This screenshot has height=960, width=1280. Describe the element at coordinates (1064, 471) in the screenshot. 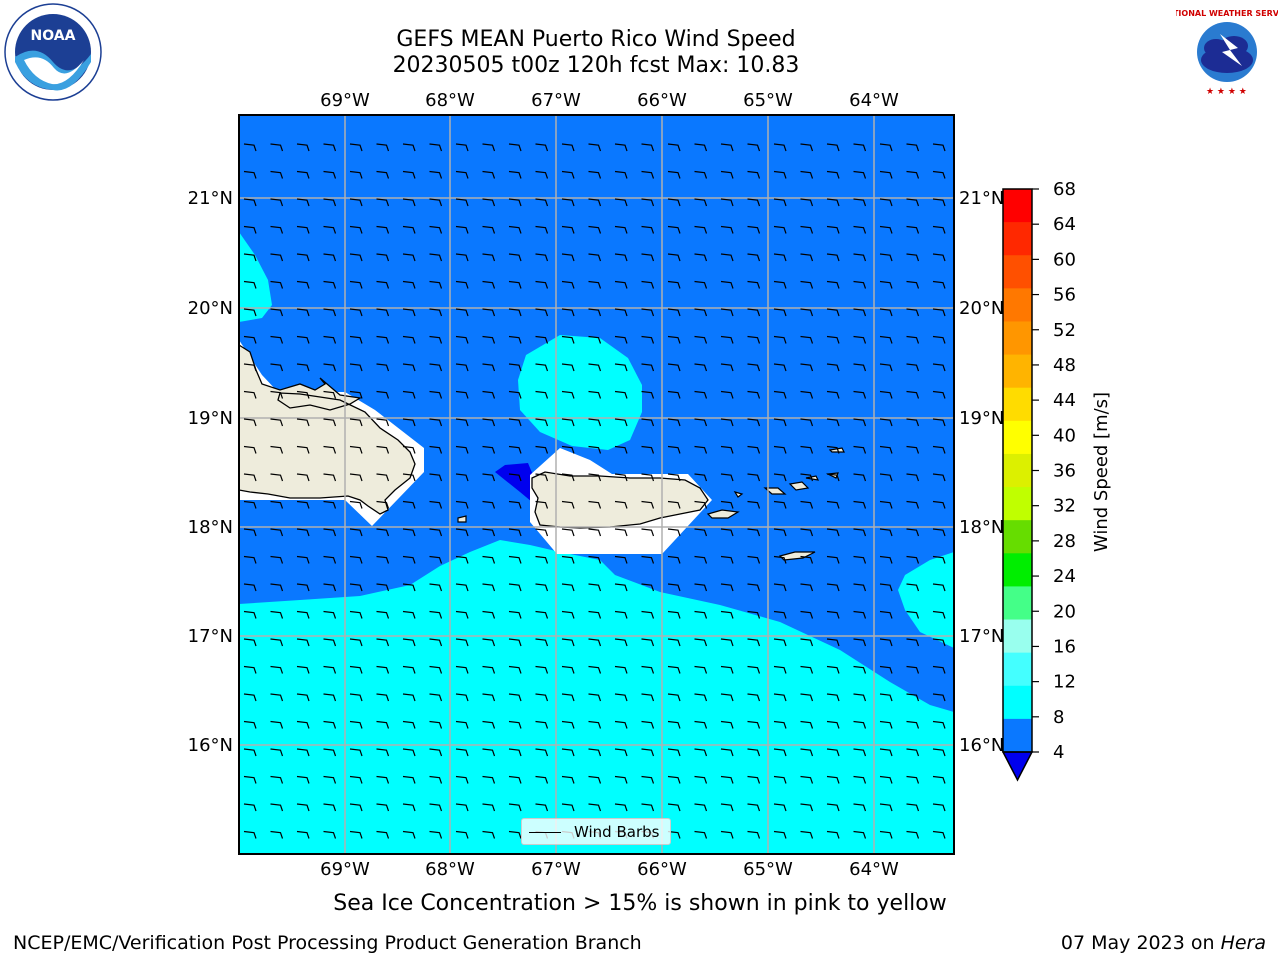

I see `colorbar-tick-label: 36` at that location.